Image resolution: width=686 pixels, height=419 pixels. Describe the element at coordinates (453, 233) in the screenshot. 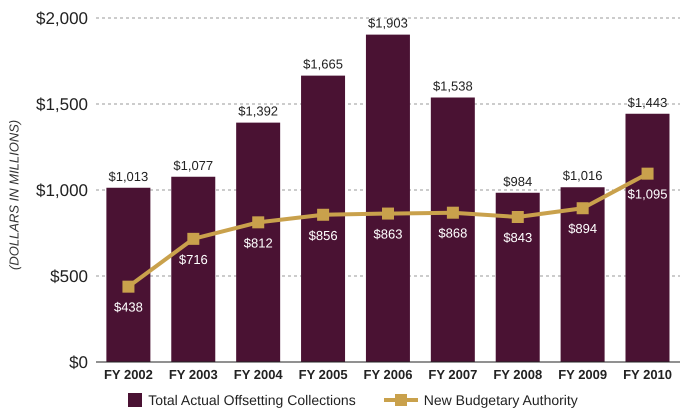

I see `data-label: $868` at that location.